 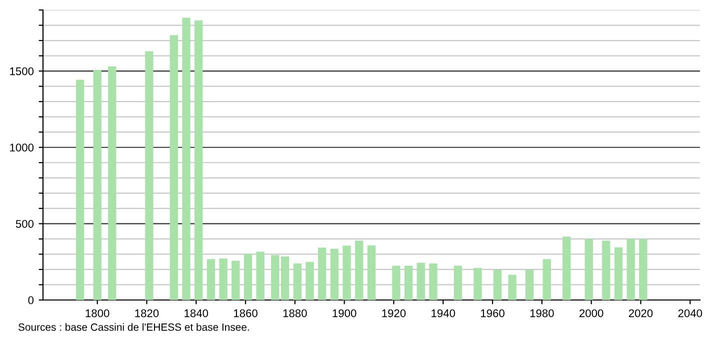 I want to click on x-tick-label: 1820, so click(x=147, y=313).